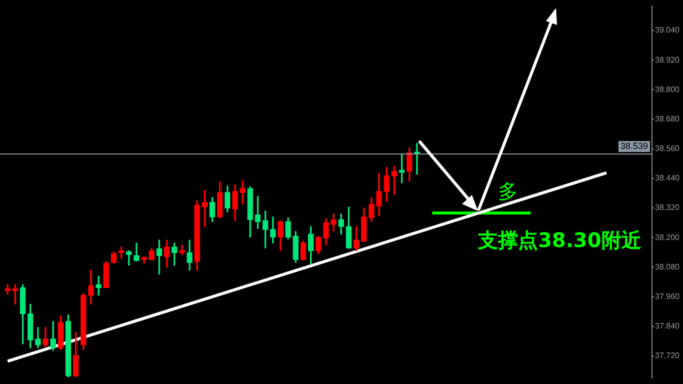 Image resolution: width=683 pixels, height=384 pixels. Describe the element at coordinates (667, 30) in the screenshot. I see `y-tick-label: 39.040` at that location.